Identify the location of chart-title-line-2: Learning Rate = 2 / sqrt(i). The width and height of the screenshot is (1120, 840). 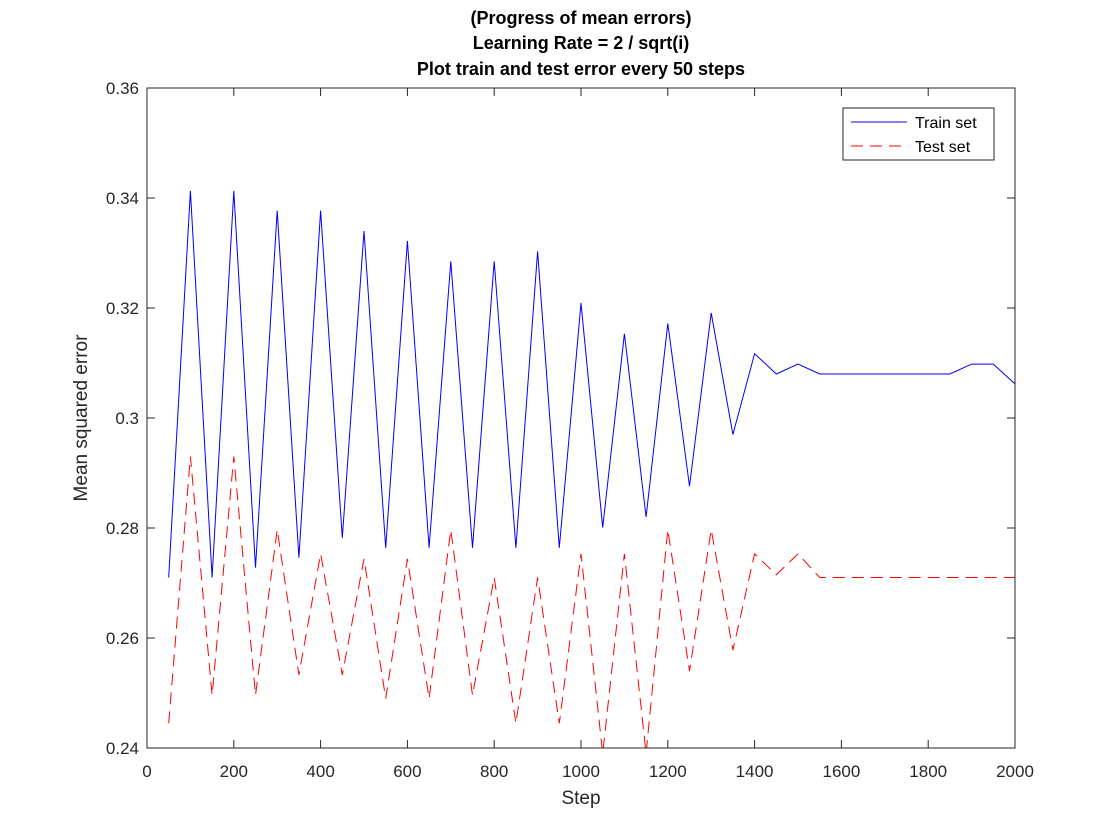
(581, 43).